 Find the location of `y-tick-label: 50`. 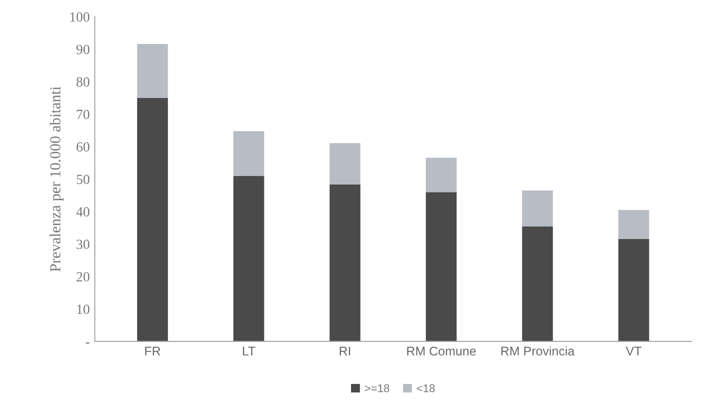

y-tick-label: 50 is located at coordinates (83, 179).